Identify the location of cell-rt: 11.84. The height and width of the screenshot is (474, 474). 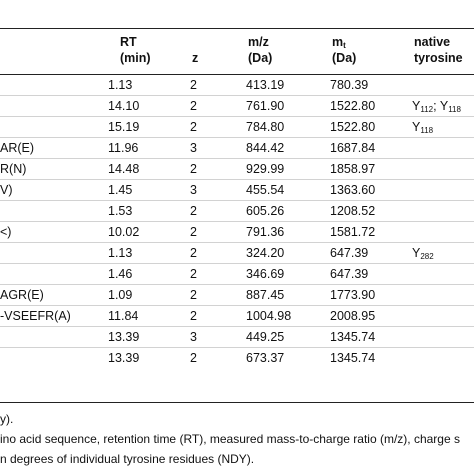
(149, 316).